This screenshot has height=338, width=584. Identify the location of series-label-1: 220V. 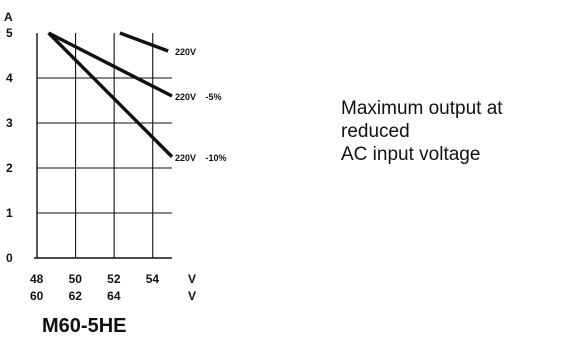
(185, 52).